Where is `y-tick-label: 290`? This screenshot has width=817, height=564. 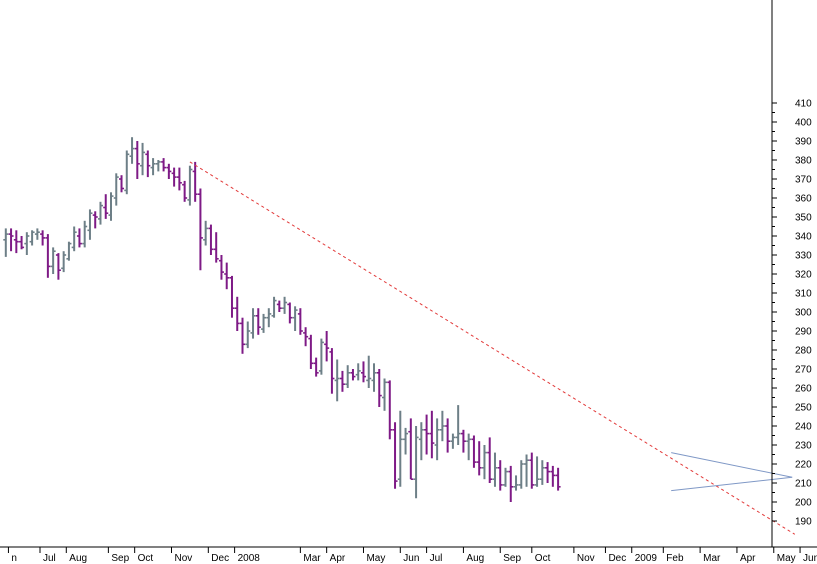
y-tick-label: 290 is located at coordinates (803, 332).